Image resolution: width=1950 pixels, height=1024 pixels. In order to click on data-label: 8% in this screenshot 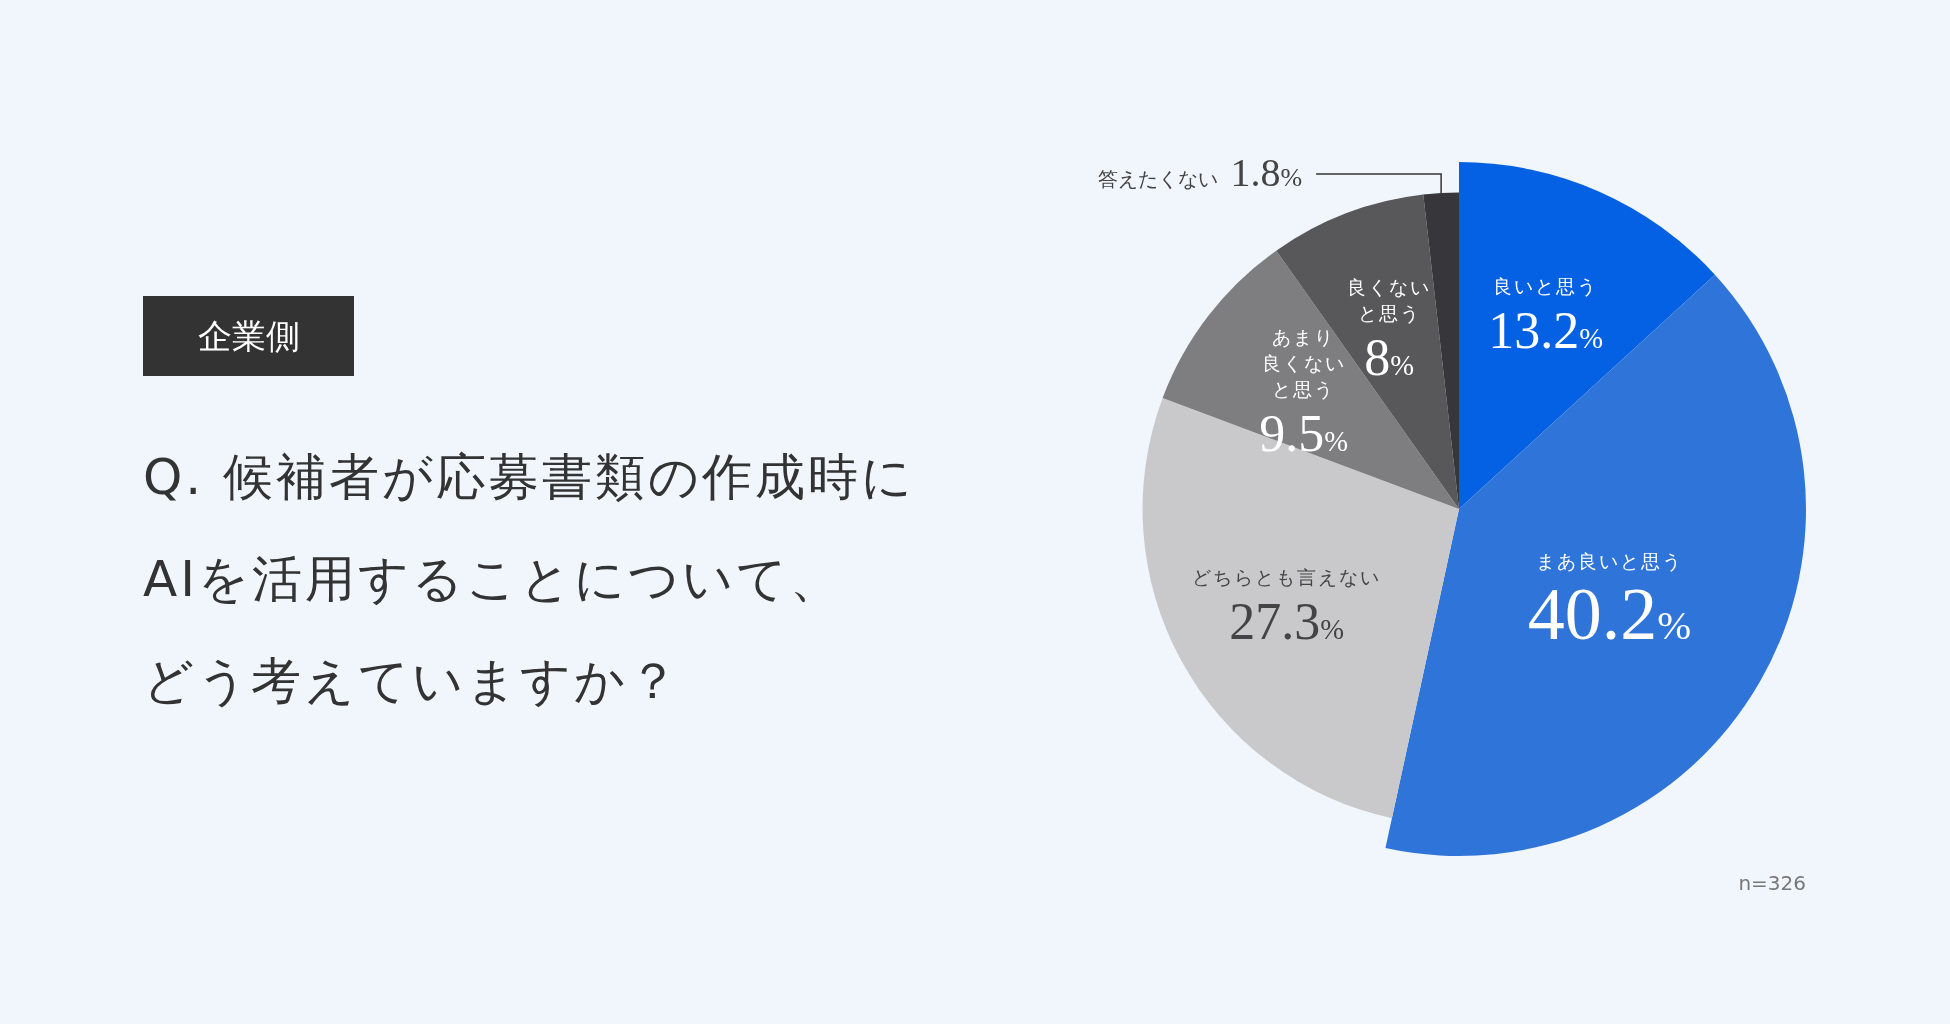, I will do `click(1389, 357)`.